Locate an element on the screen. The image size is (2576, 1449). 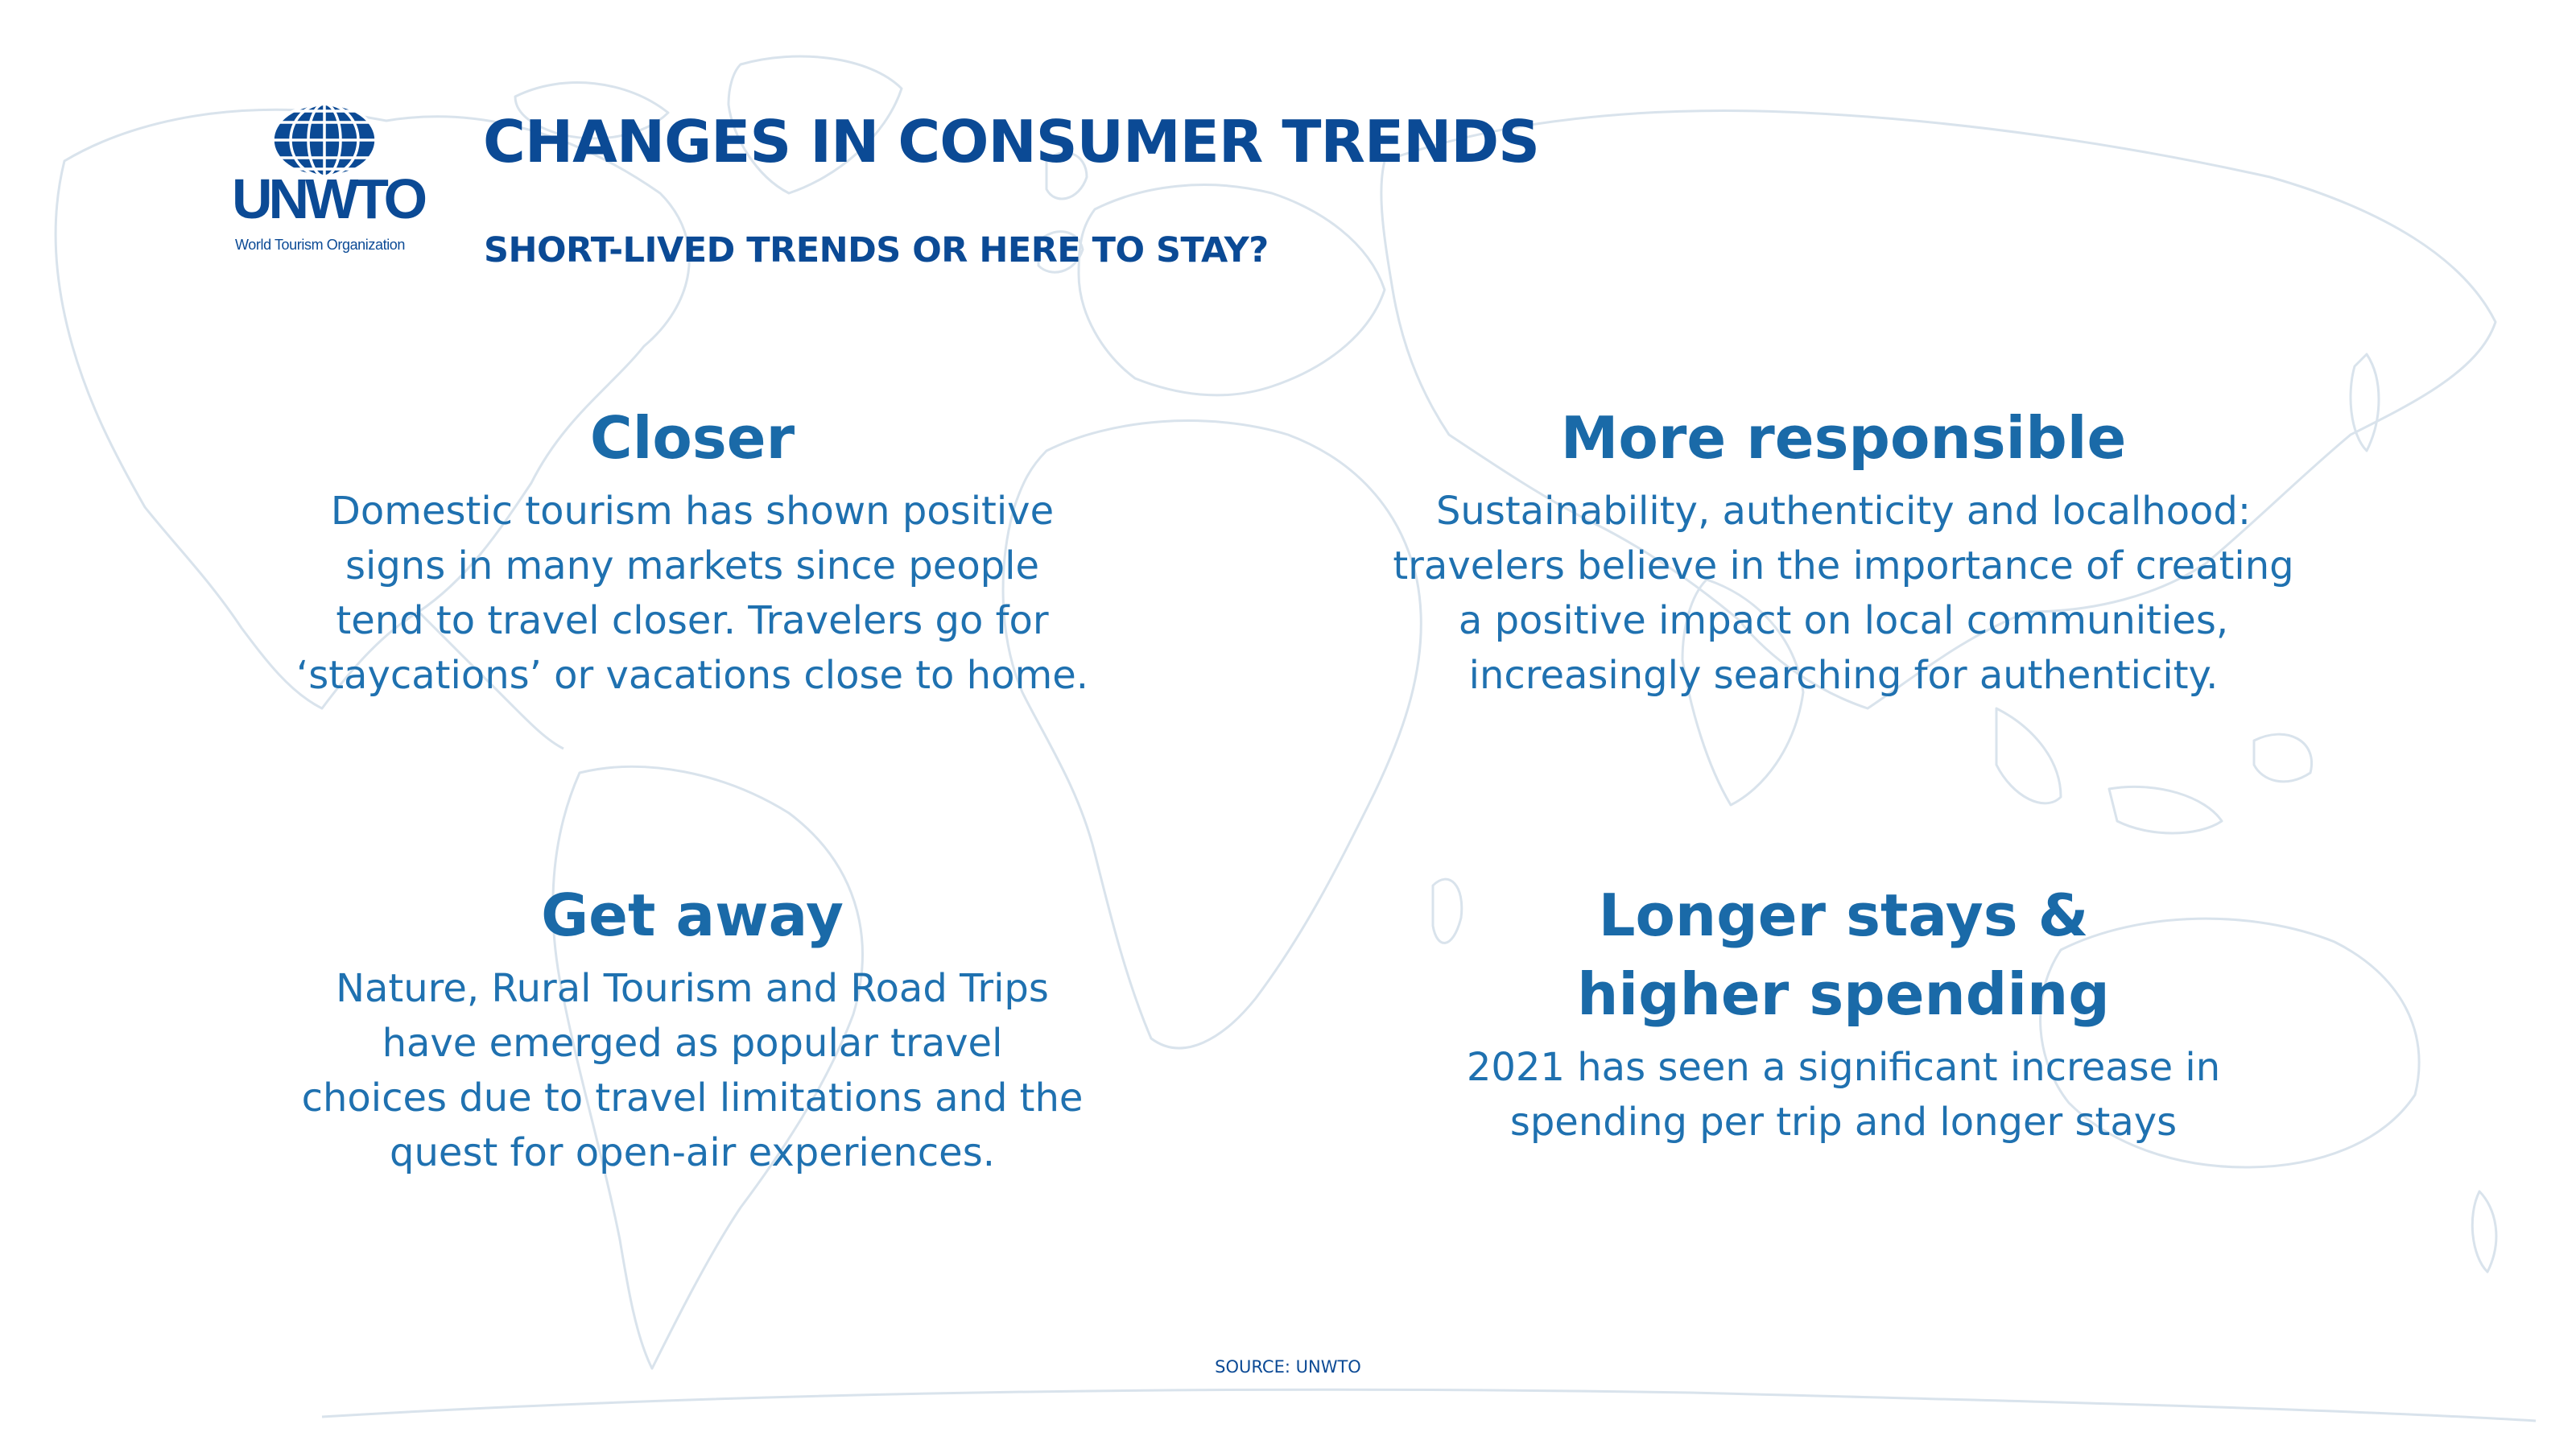
card-body-line: spending per trip and longer stays is located at coordinates (1844, 1122).